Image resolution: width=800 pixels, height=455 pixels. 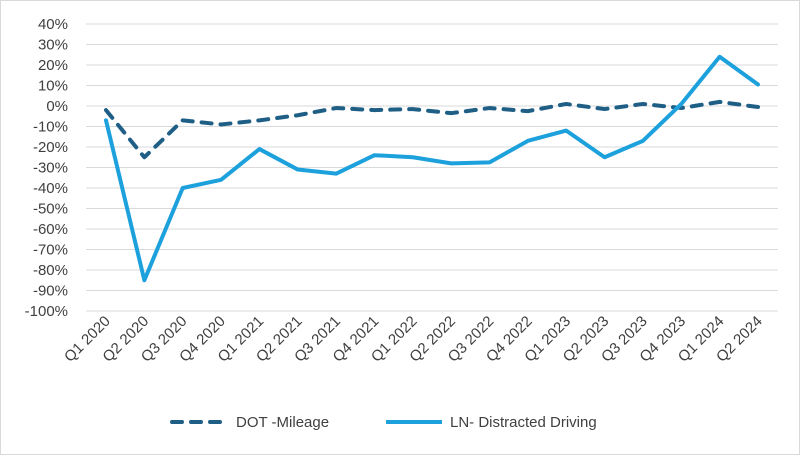 I want to click on y-tick-label: 10%, so click(x=53, y=86).